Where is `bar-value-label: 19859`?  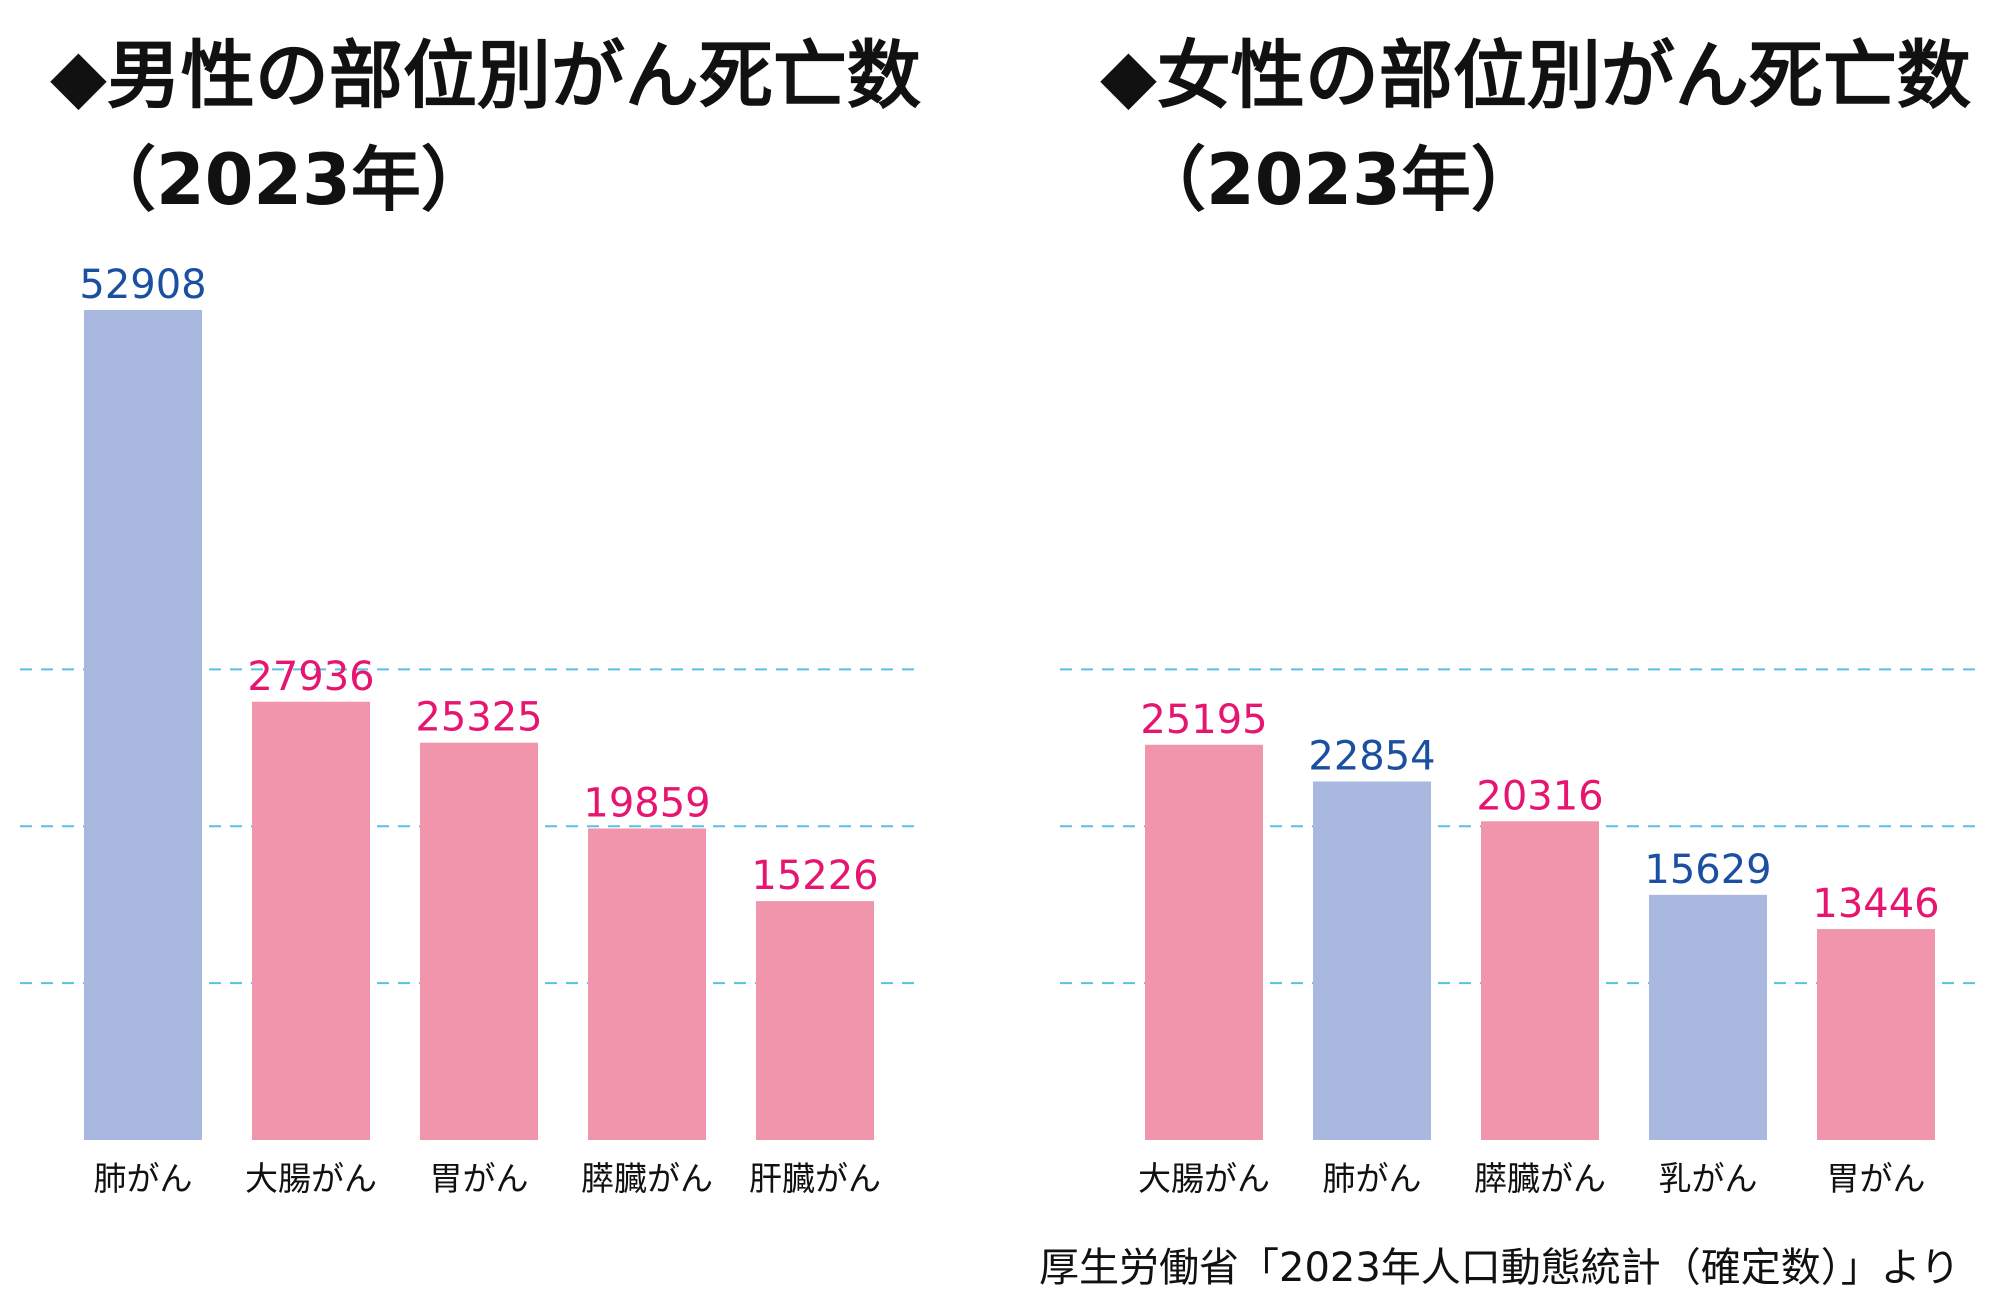 bar-value-label: 19859 is located at coordinates (646, 803).